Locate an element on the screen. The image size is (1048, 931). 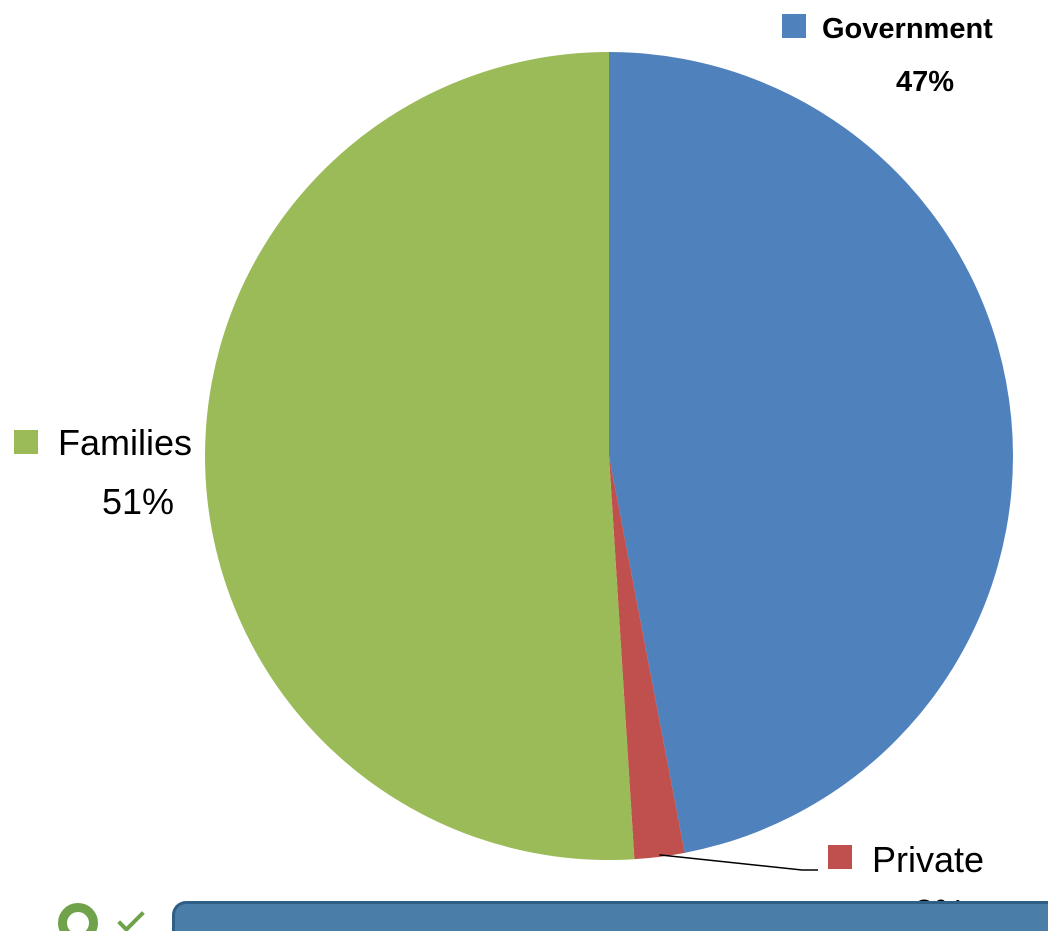
leader-line-private is located at coordinates (738, 862).